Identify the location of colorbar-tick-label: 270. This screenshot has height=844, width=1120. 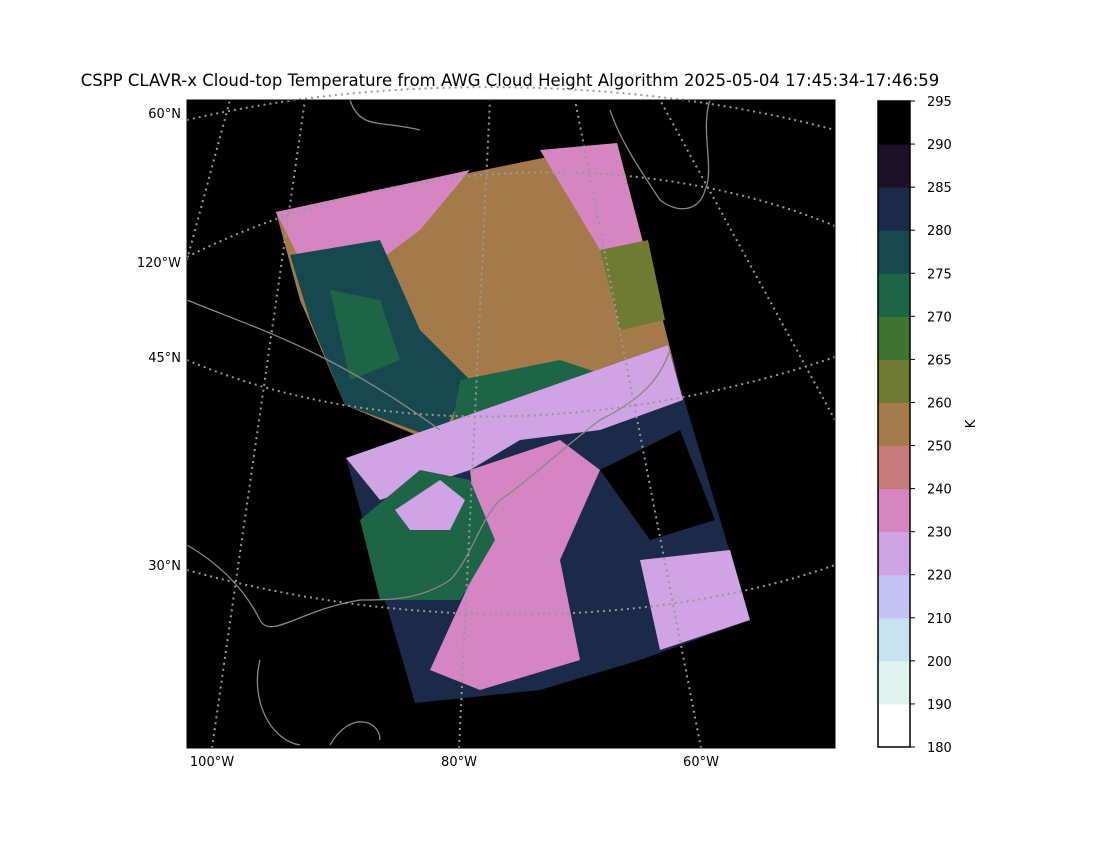
(939, 317).